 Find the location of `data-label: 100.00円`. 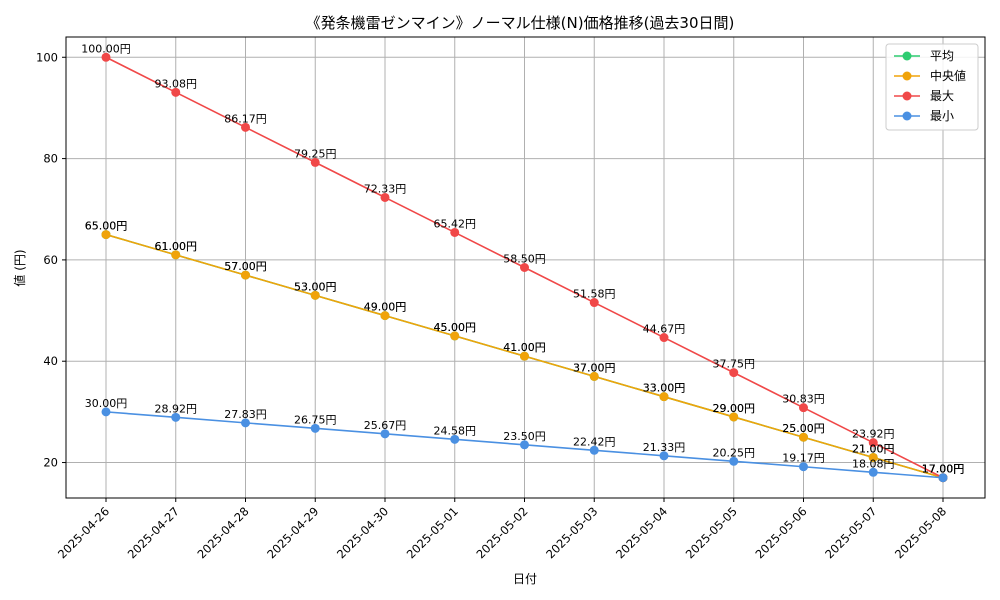

data-label: 100.00円 is located at coordinates (106, 48).